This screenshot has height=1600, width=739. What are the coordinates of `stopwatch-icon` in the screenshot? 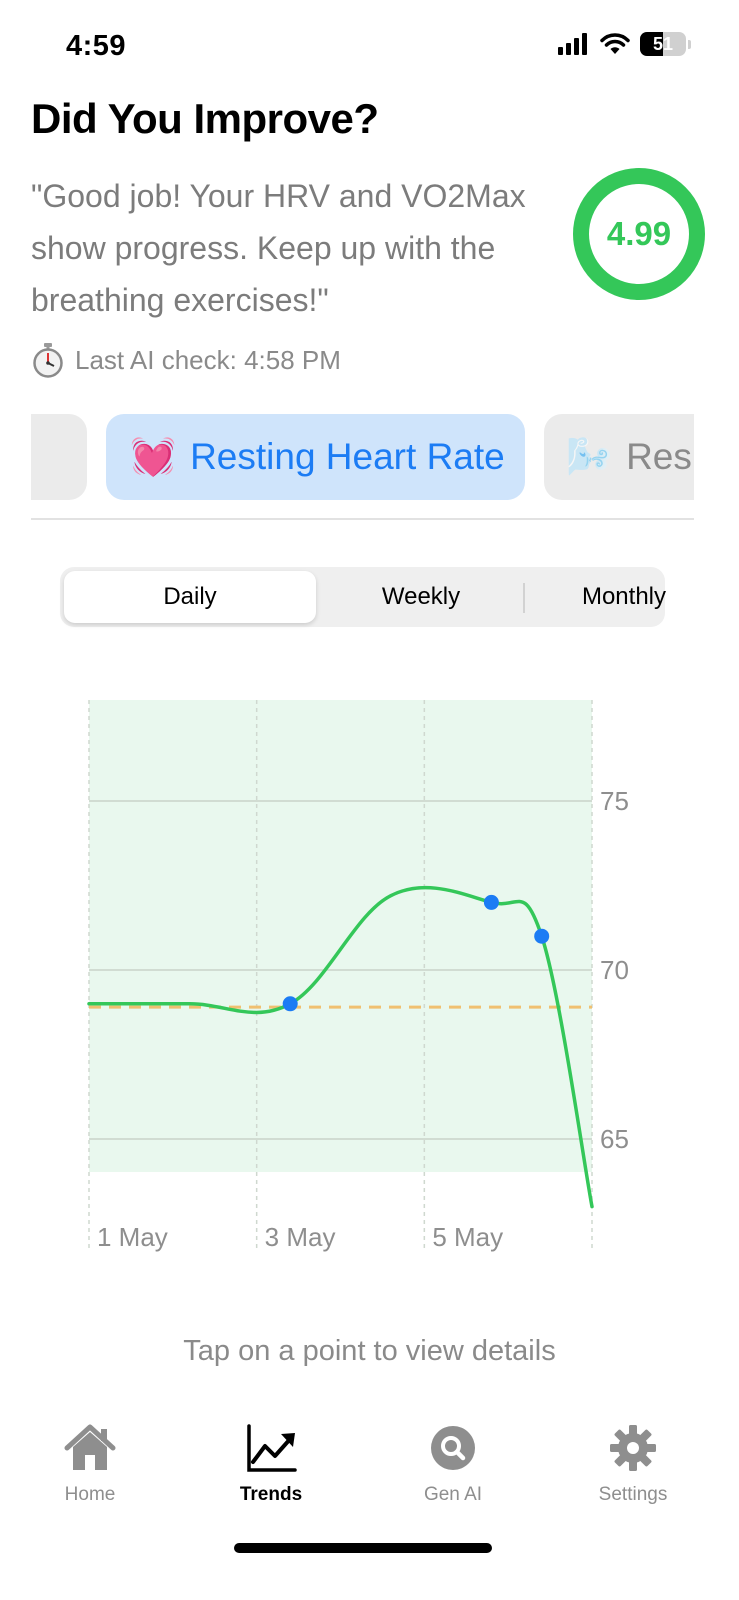 It's located at (48, 360).